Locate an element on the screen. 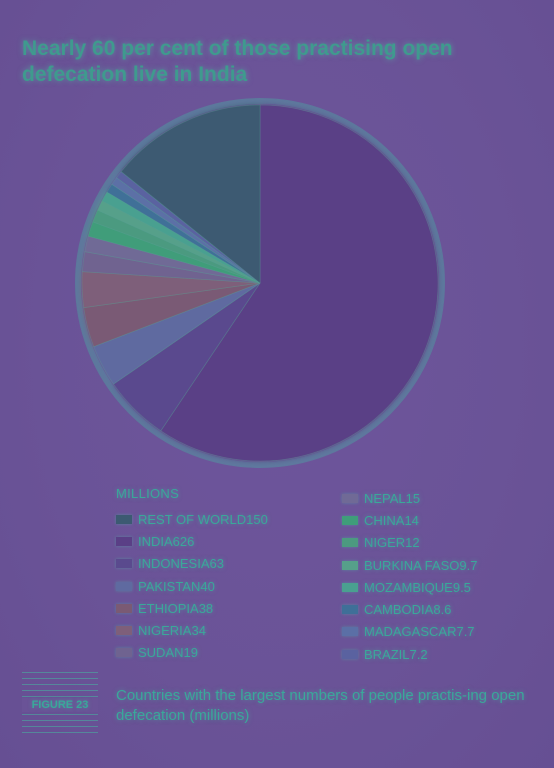 The height and width of the screenshot is (768, 554). legend-item-burkina-faso: BURKINA FASO 9.7 is located at coordinates (409, 565).